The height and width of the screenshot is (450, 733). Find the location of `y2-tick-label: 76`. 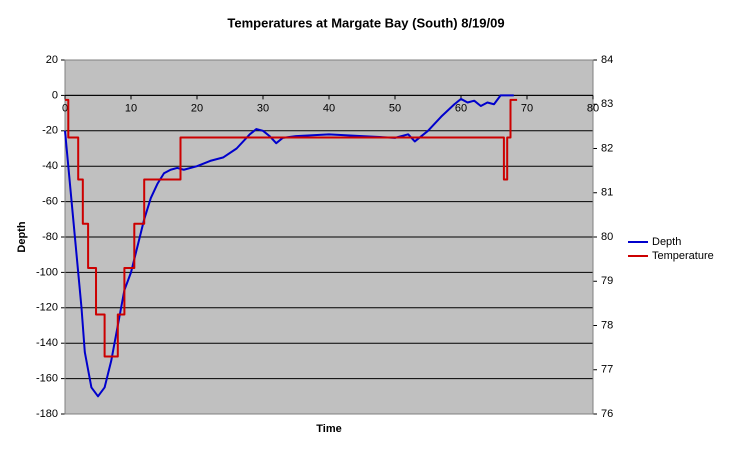

y2-tick-label: 76 is located at coordinates (607, 414).